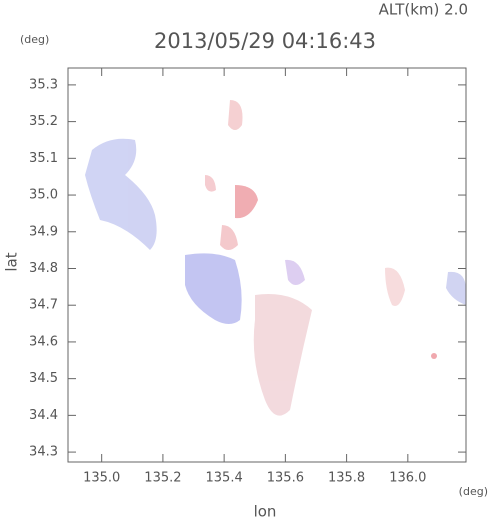 The image size is (491, 525). I want to click on chart-title: 2013/05/29 04:16:43, so click(265, 41).